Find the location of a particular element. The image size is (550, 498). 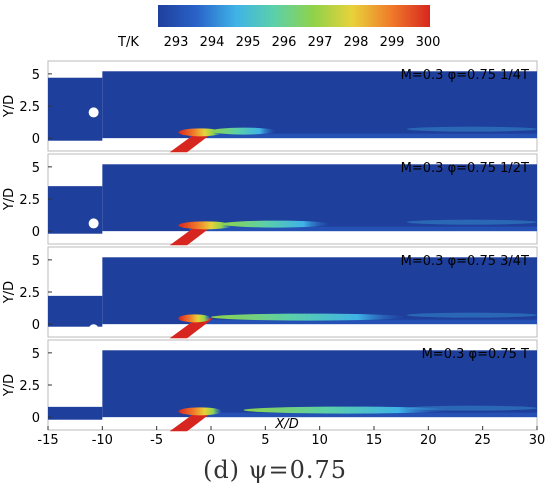

x-tick-label: 5 is located at coordinates (265, 440).